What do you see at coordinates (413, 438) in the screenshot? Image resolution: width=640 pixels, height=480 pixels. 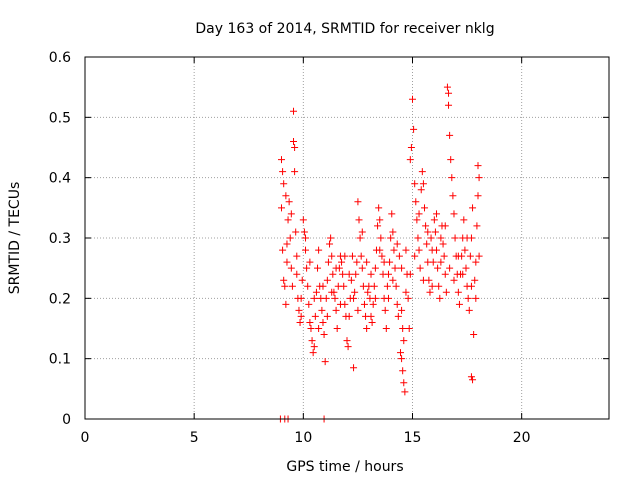 I see `x-tick-label: 15` at bounding box center [413, 438].